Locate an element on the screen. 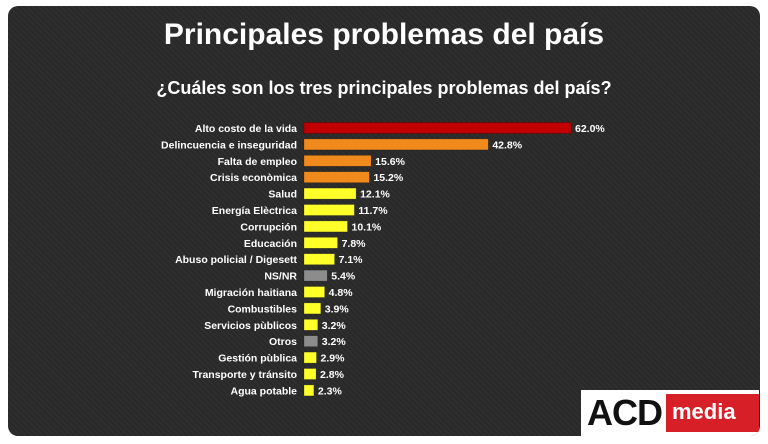  category-label: Energía Elèctrica is located at coordinates (254, 211).